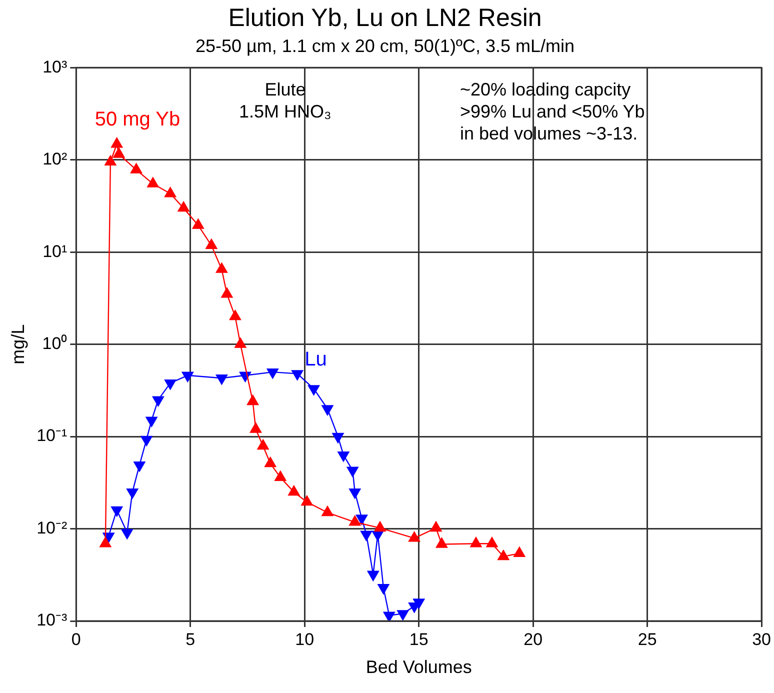 The width and height of the screenshot is (774, 693). What do you see at coordinates (55, 159) in the screenshot?
I see `y-tick-label: 10²` at bounding box center [55, 159].